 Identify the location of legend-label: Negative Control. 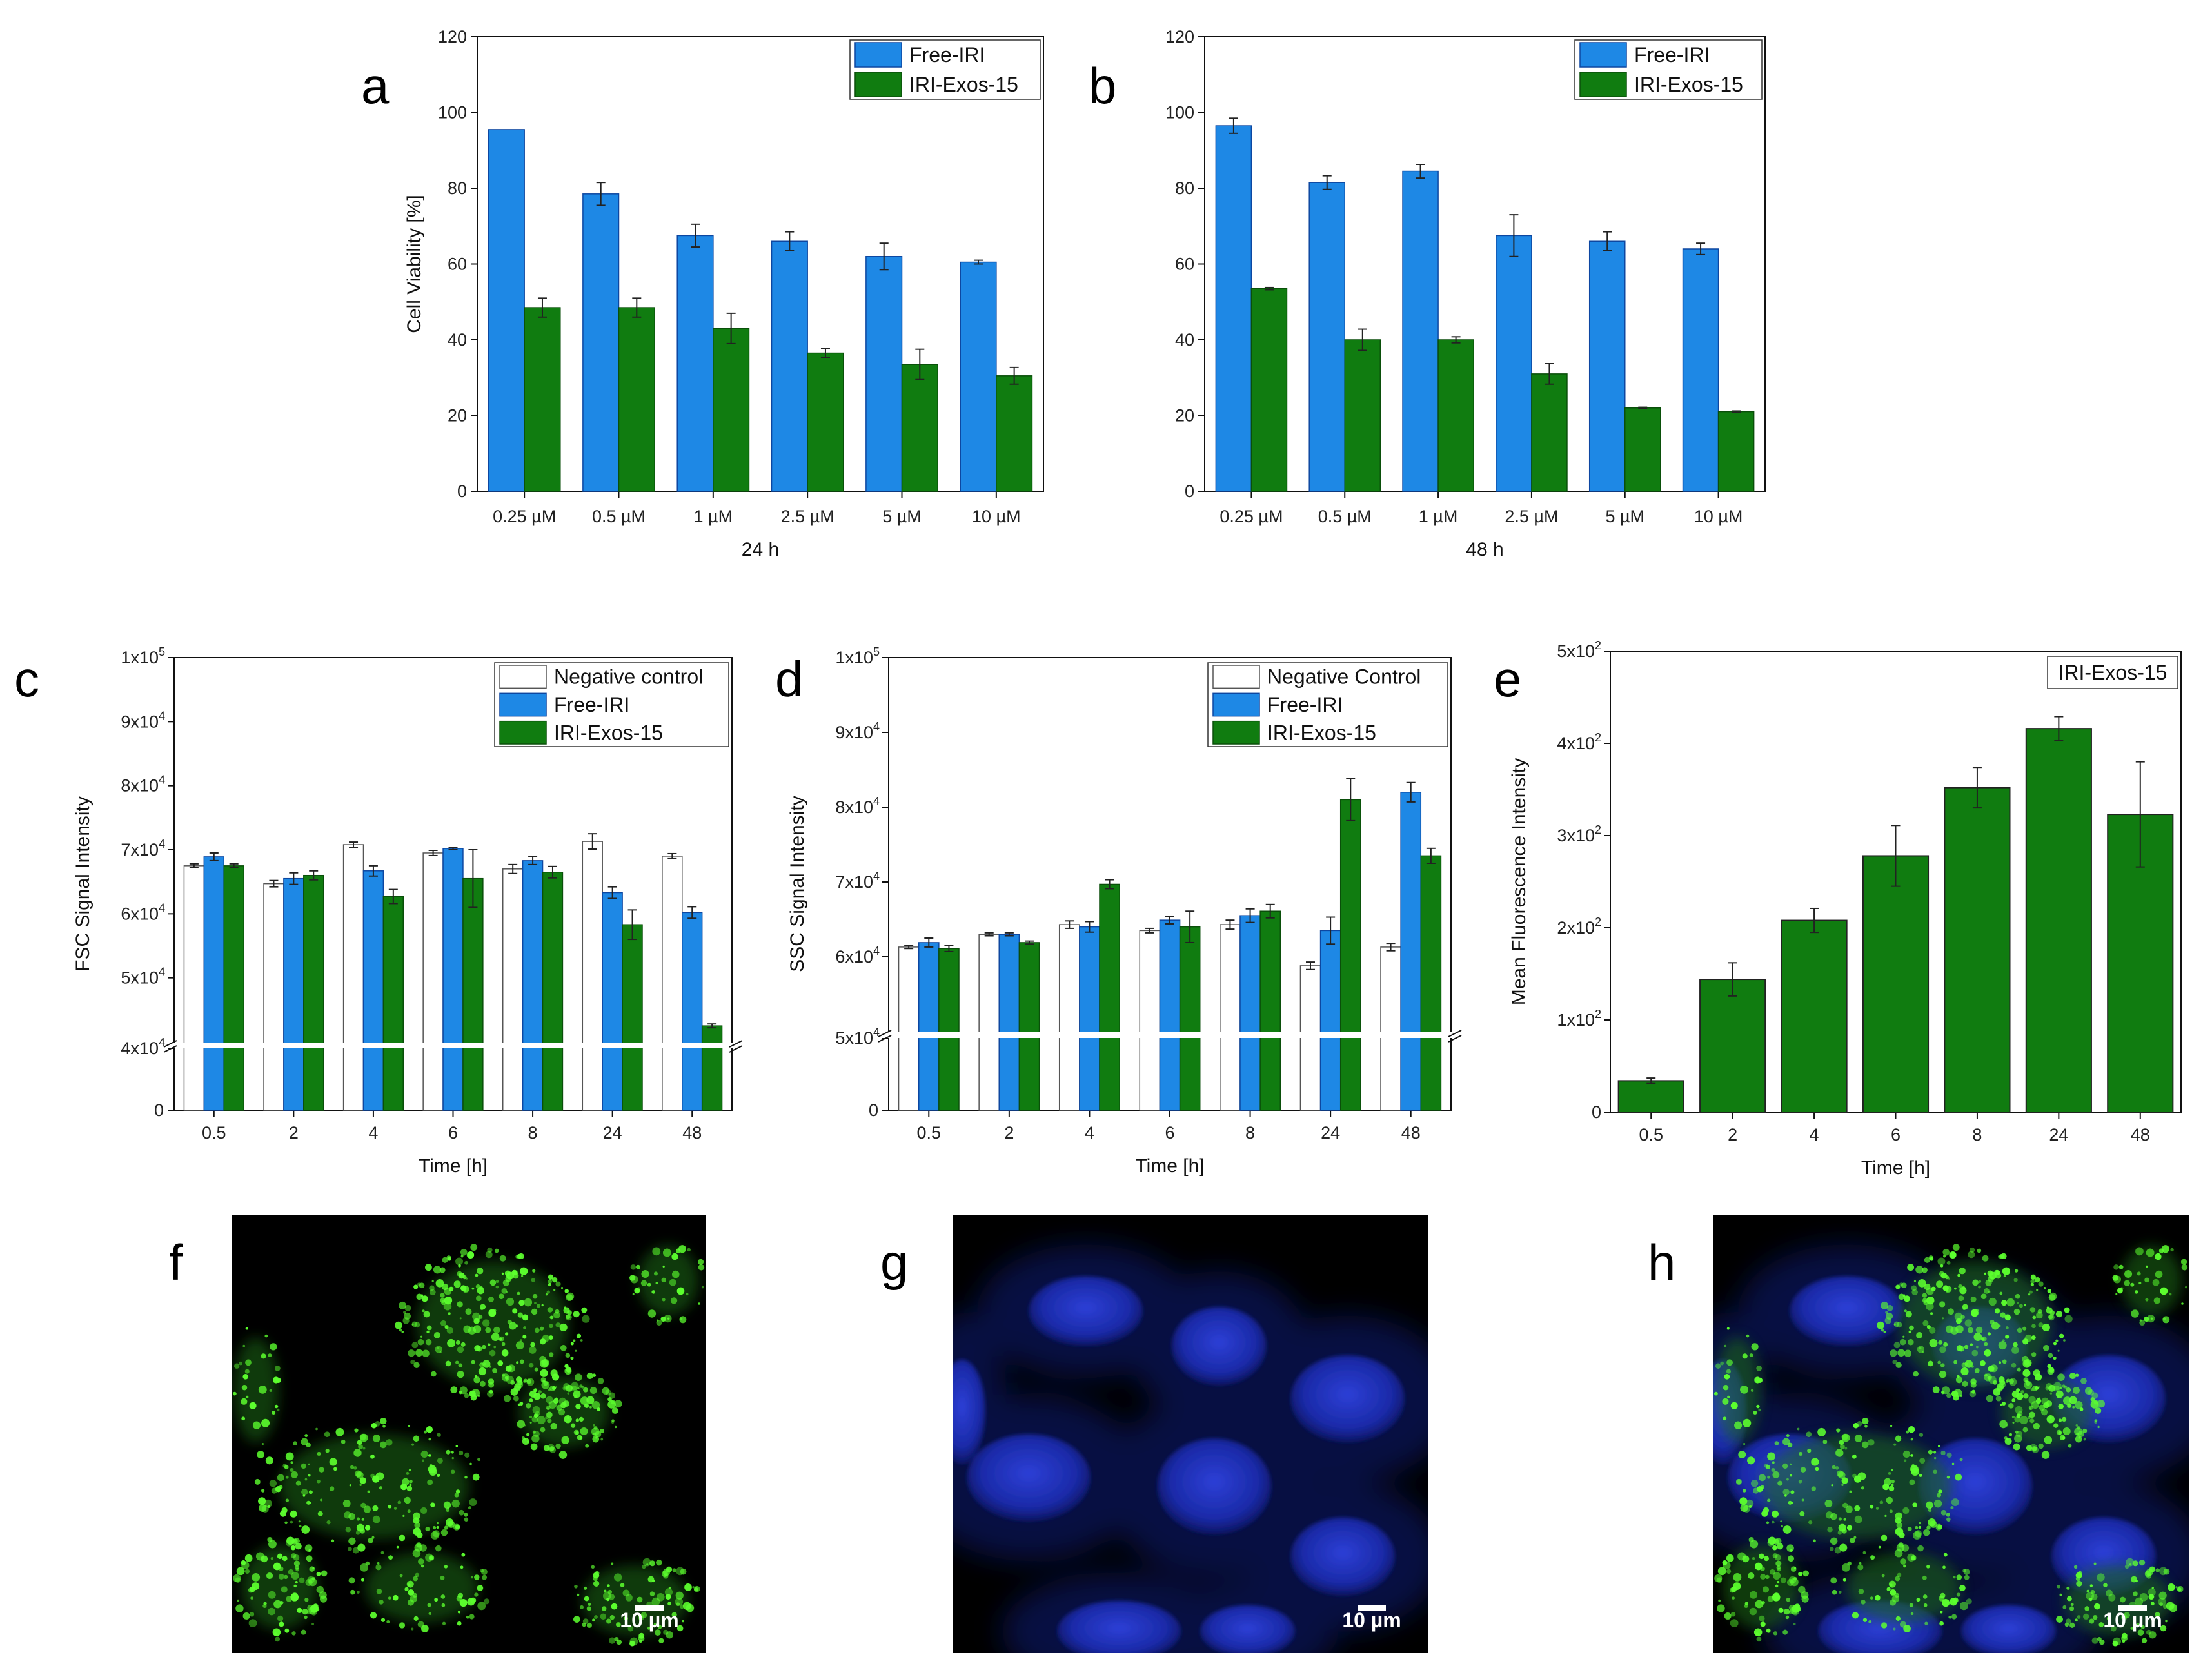
(1344, 677).